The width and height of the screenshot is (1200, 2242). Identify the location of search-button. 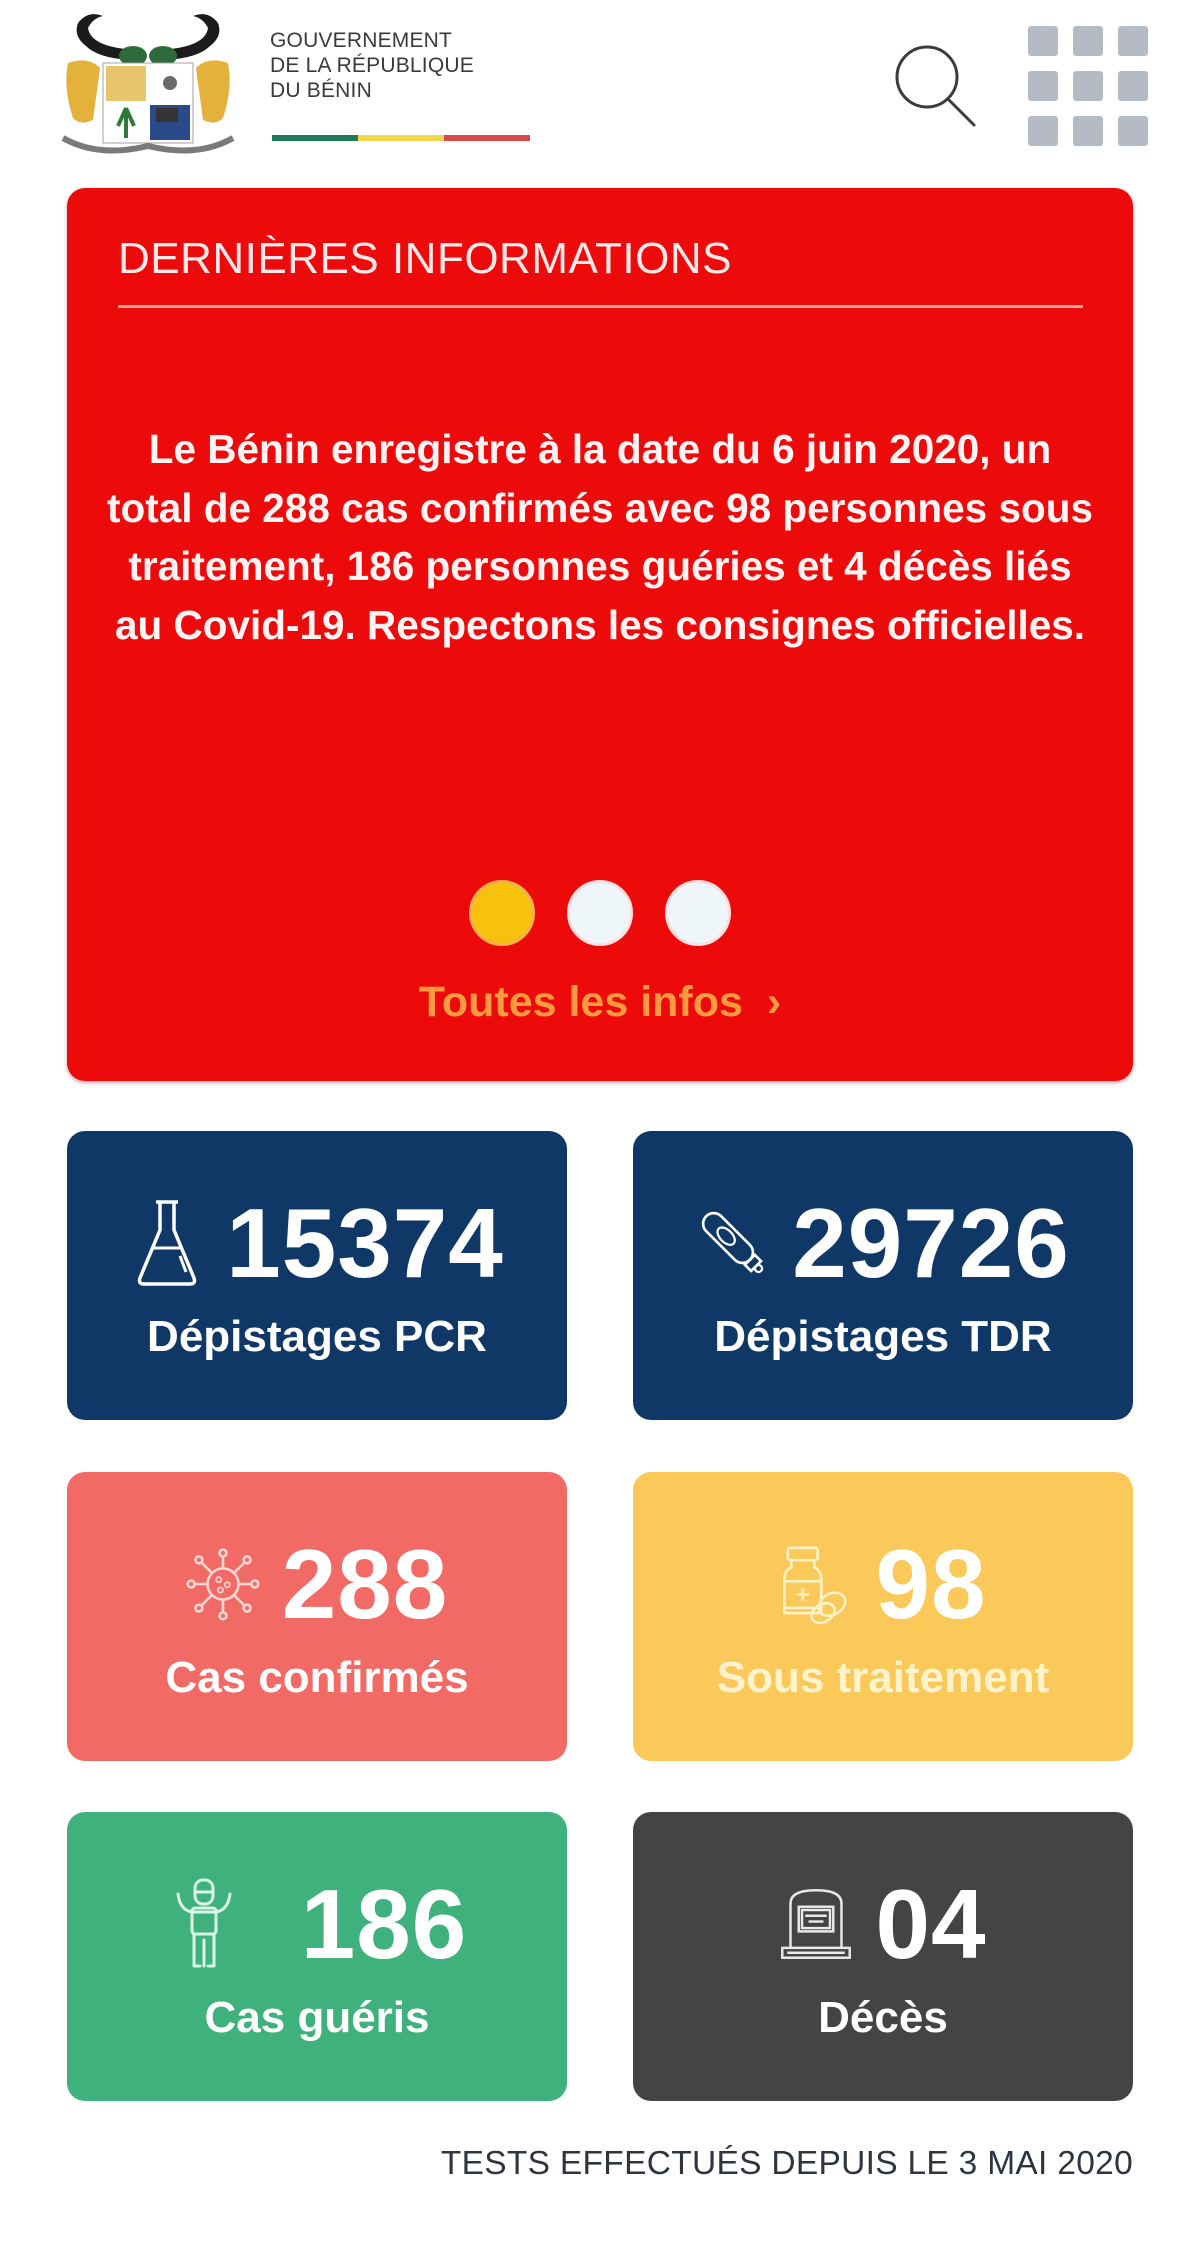
(937, 87).